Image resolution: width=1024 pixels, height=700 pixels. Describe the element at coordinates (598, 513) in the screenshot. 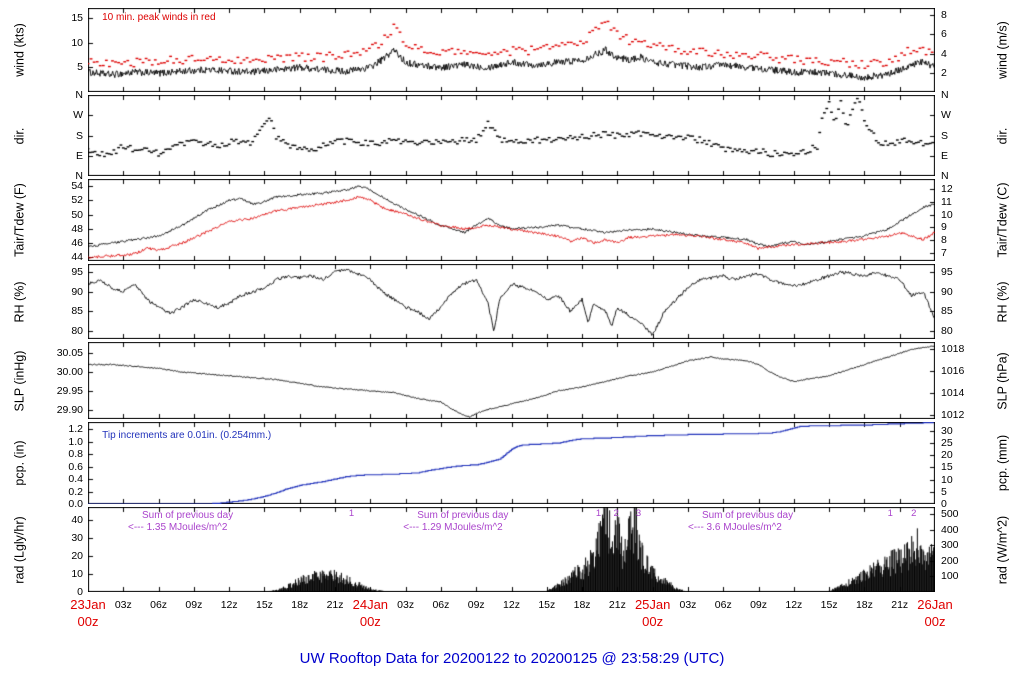

I see `peak-mark-rad-1: 1` at that location.